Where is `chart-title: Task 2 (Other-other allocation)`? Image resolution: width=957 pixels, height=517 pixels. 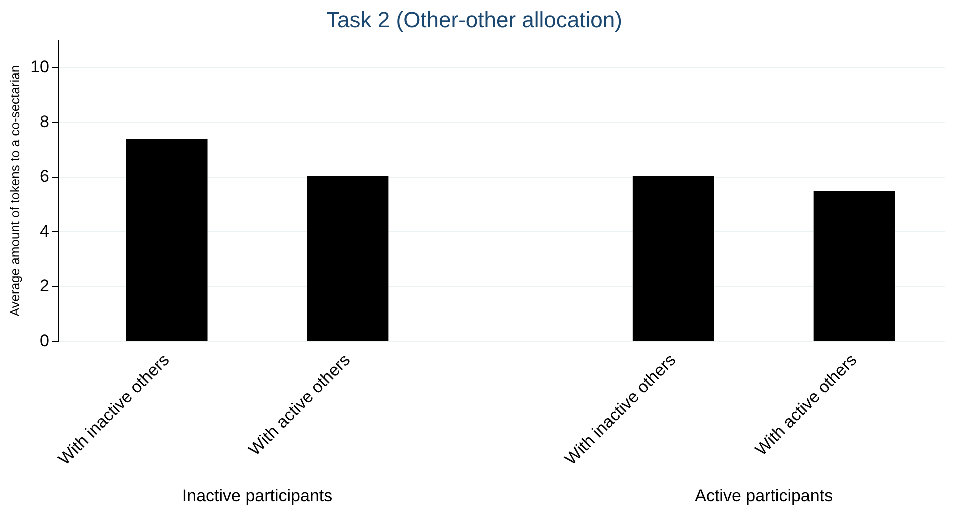 chart-title: Task 2 (Other-other allocation) is located at coordinates (474, 19).